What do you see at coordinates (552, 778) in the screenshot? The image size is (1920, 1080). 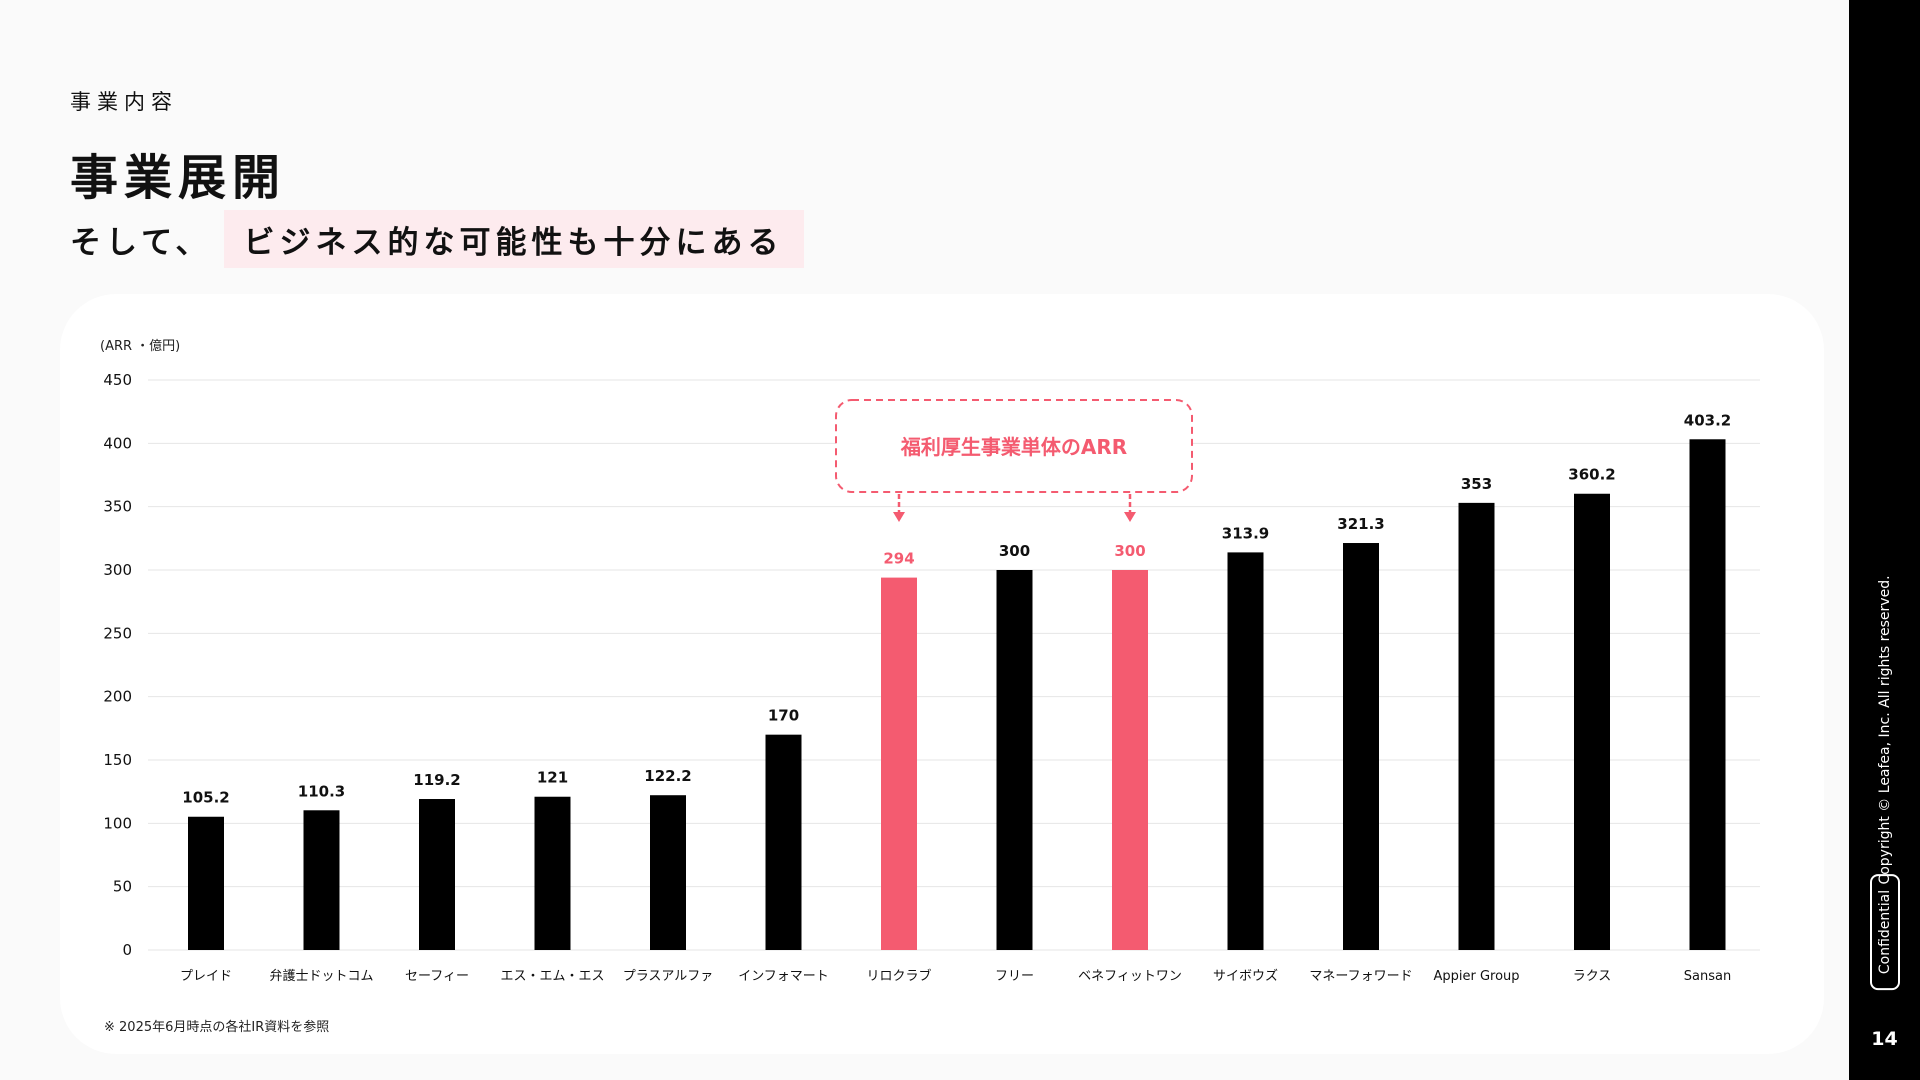 I see `data-label: 121` at bounding box center [552, 778].